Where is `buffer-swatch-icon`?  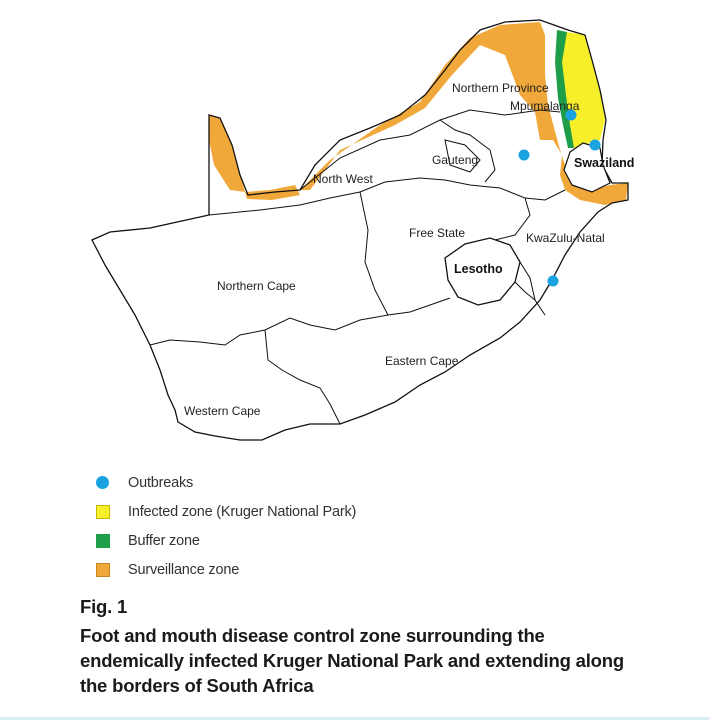 buffer-swatch-icon is located at coordinates (103, 540).